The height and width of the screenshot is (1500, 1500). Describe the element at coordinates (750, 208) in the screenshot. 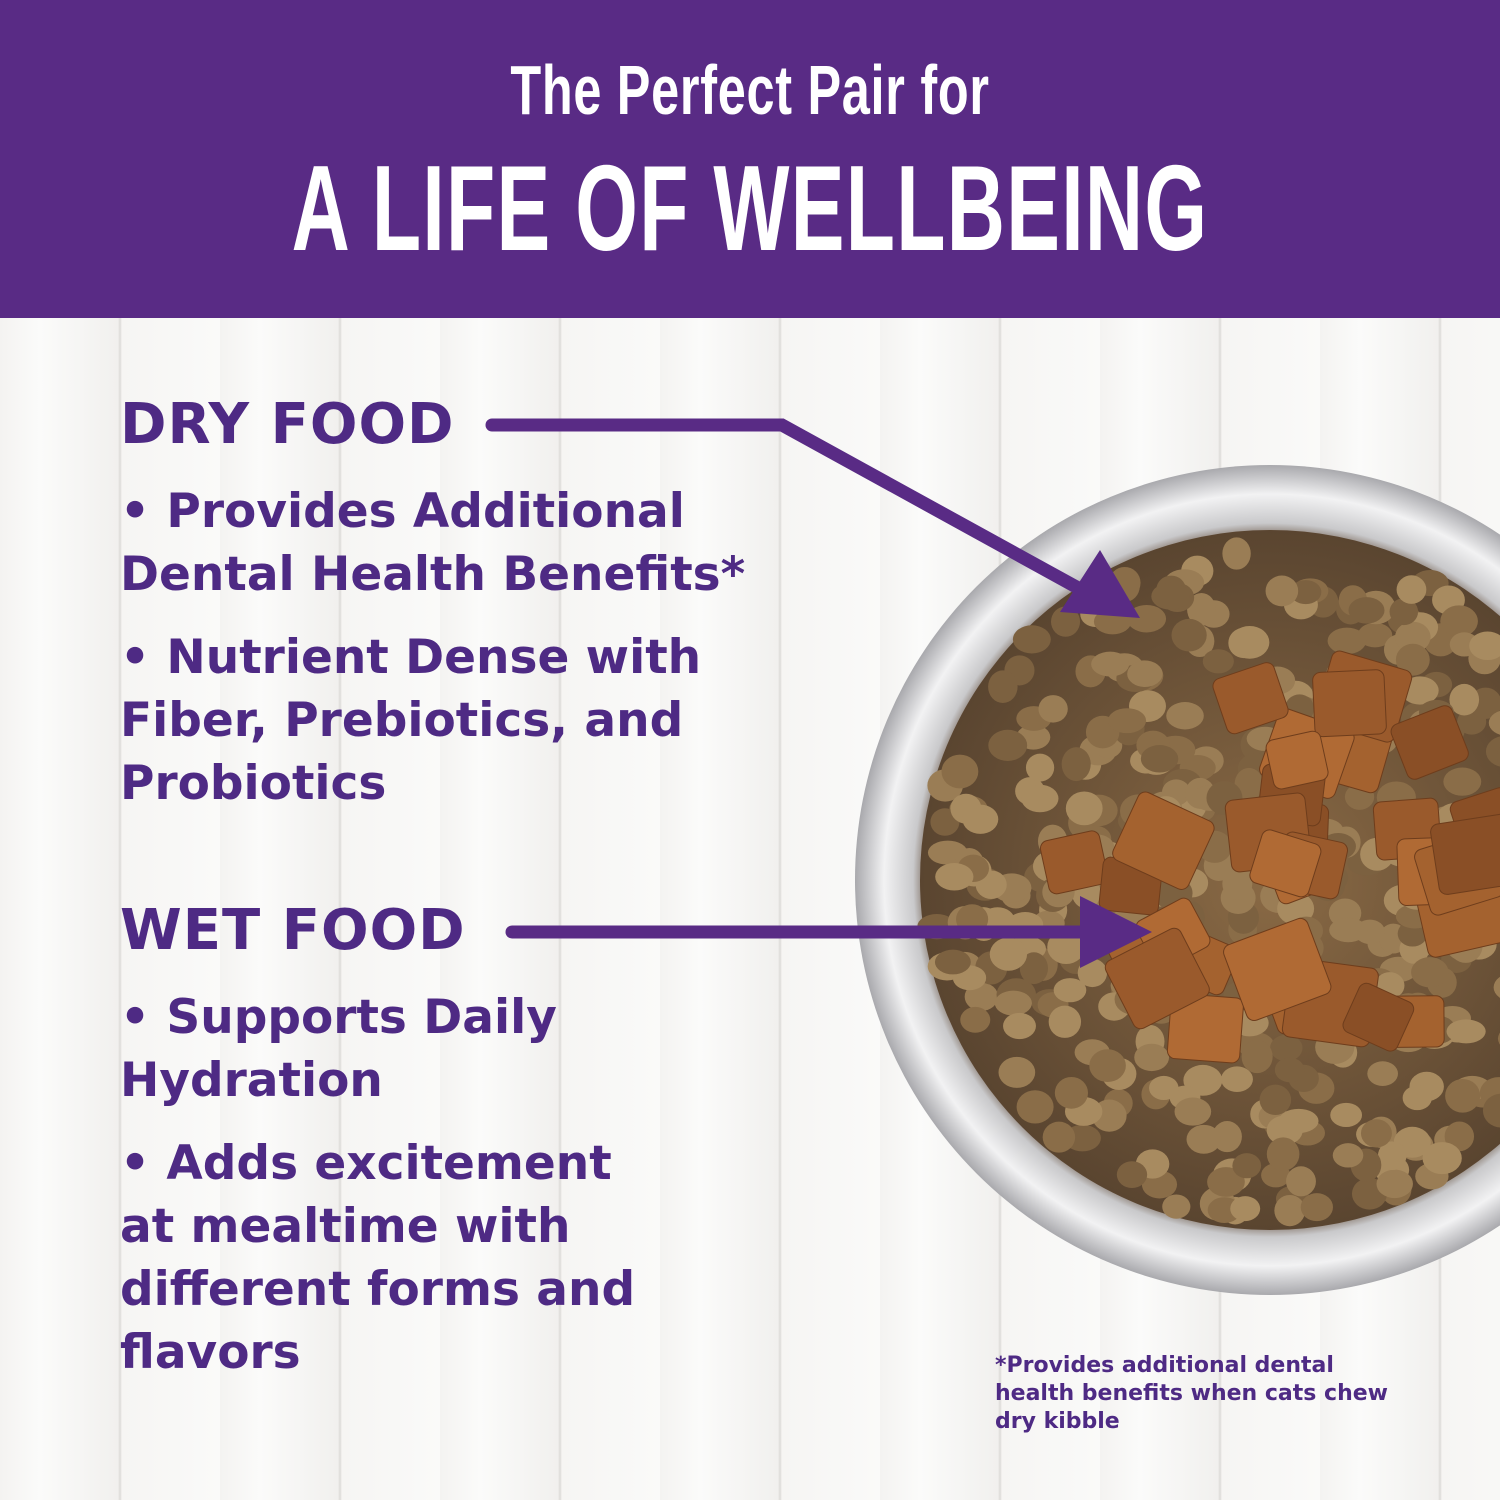

I see `header-title: A LIFE OF WELLBEING` at that location.